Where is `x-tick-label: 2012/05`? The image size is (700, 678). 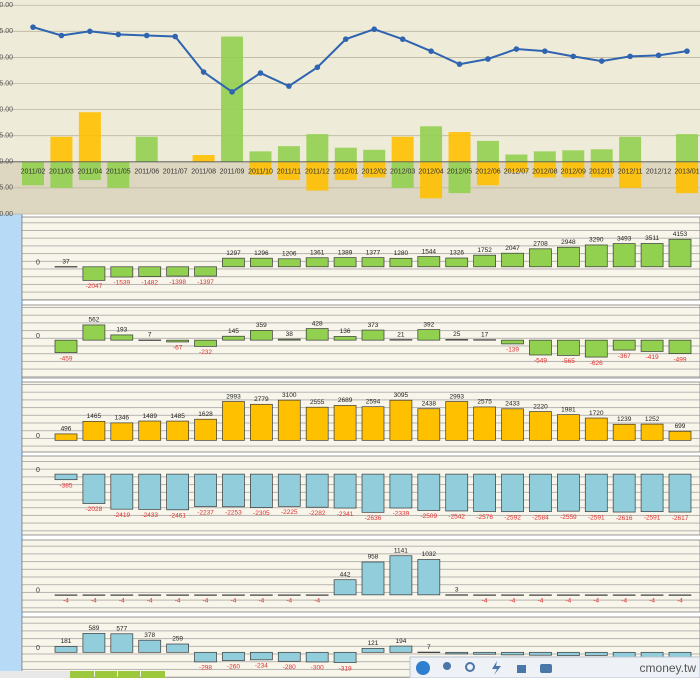
x-tick-label: 2012/05 is located at coordinates (459, 172).